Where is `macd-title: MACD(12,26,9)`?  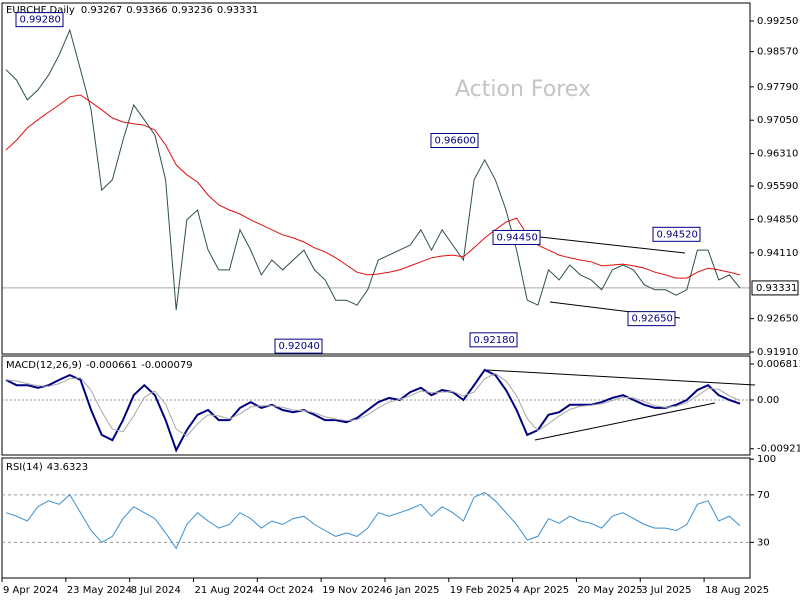 macd-title: MACD(12,26,9) is located at coordinates (44, 365).